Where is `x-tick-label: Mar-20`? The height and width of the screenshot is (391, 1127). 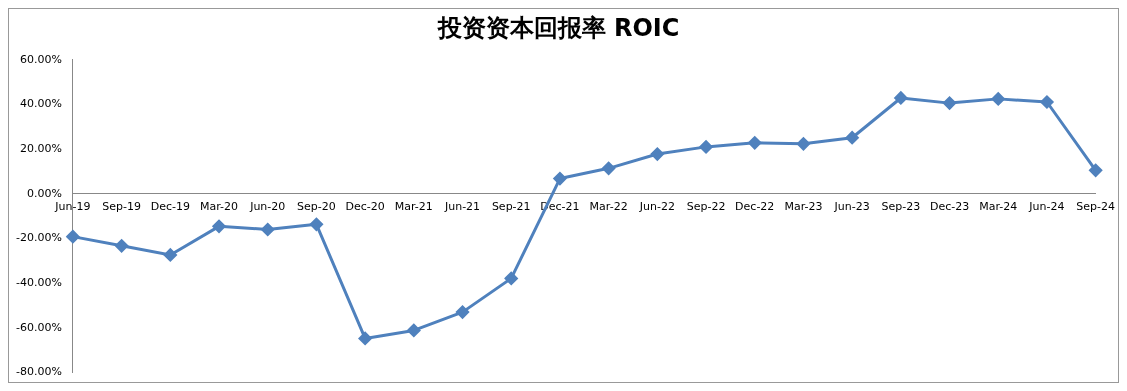
x-tick-label: Mar-20 is located at coordinates (219, 207).